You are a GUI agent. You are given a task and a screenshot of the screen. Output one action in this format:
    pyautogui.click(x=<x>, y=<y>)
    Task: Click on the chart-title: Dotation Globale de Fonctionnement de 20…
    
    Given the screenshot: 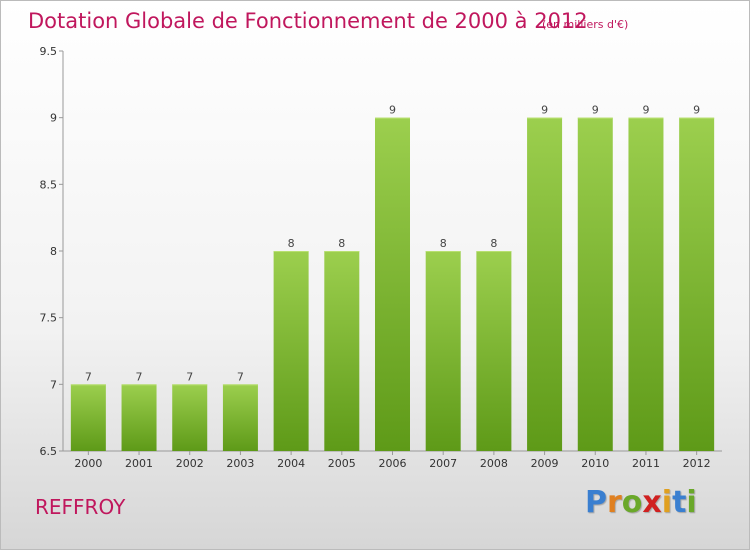 What is the action you would take?
    pyautogui.click(x=308, y=21)
    